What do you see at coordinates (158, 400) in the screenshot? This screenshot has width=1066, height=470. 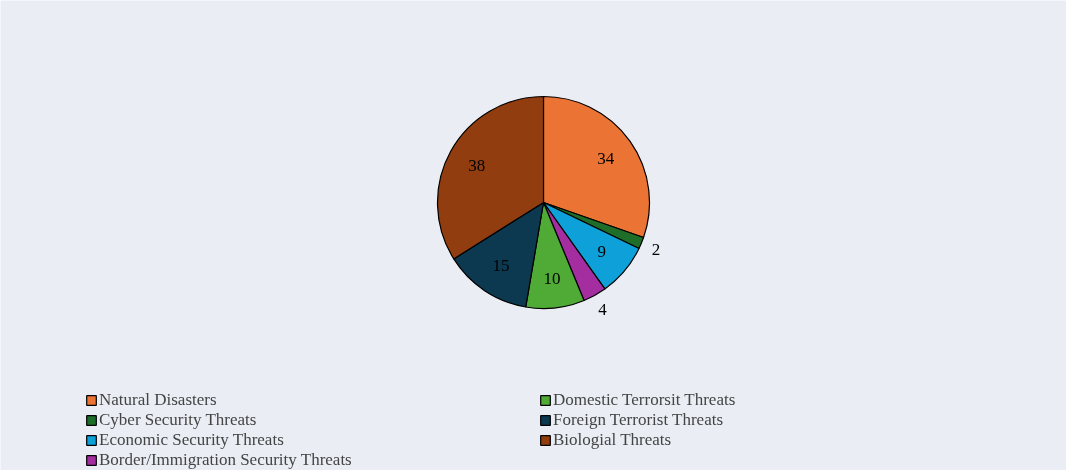 I see `legend-label: Natural Disasters` at bounding box center [158, 400].